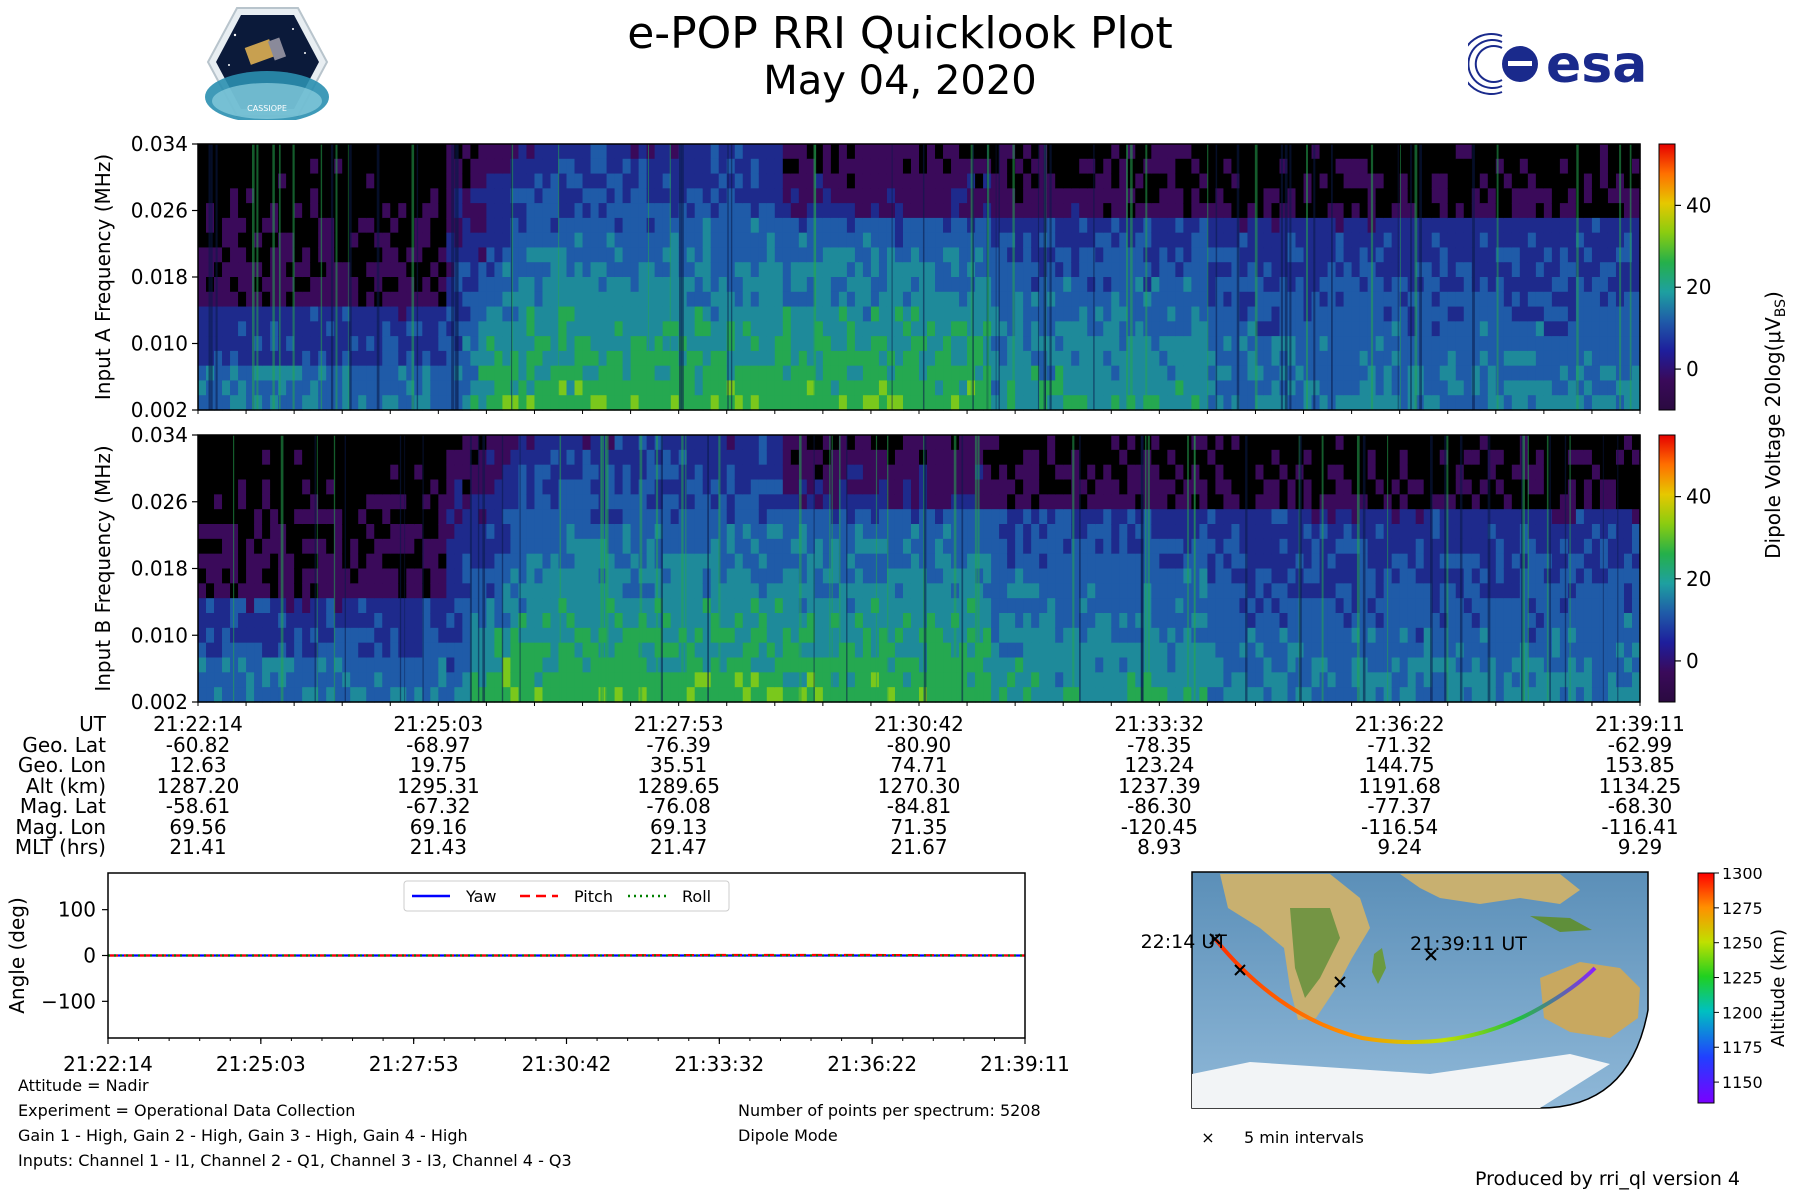 The width and height of the screenshot is (1800, 1200). I want to click on ephemeris-cell: 1289.65, so click(679, 785).